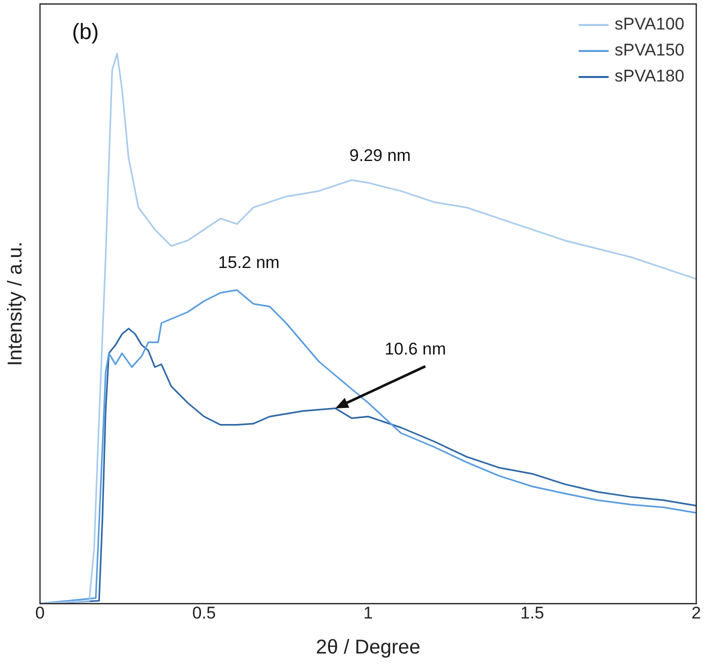 The image size is (709, 664). Describe the element at coordinates (380, 155) in the screenshot. I see `annotation: 9.29 nm` at that location.